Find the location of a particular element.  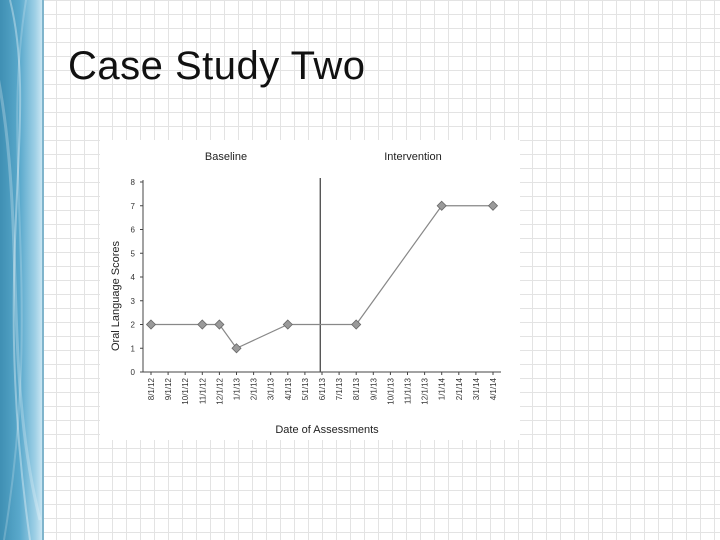

x-tick-label: 11/1/12 is located at coordinates (202, 390).